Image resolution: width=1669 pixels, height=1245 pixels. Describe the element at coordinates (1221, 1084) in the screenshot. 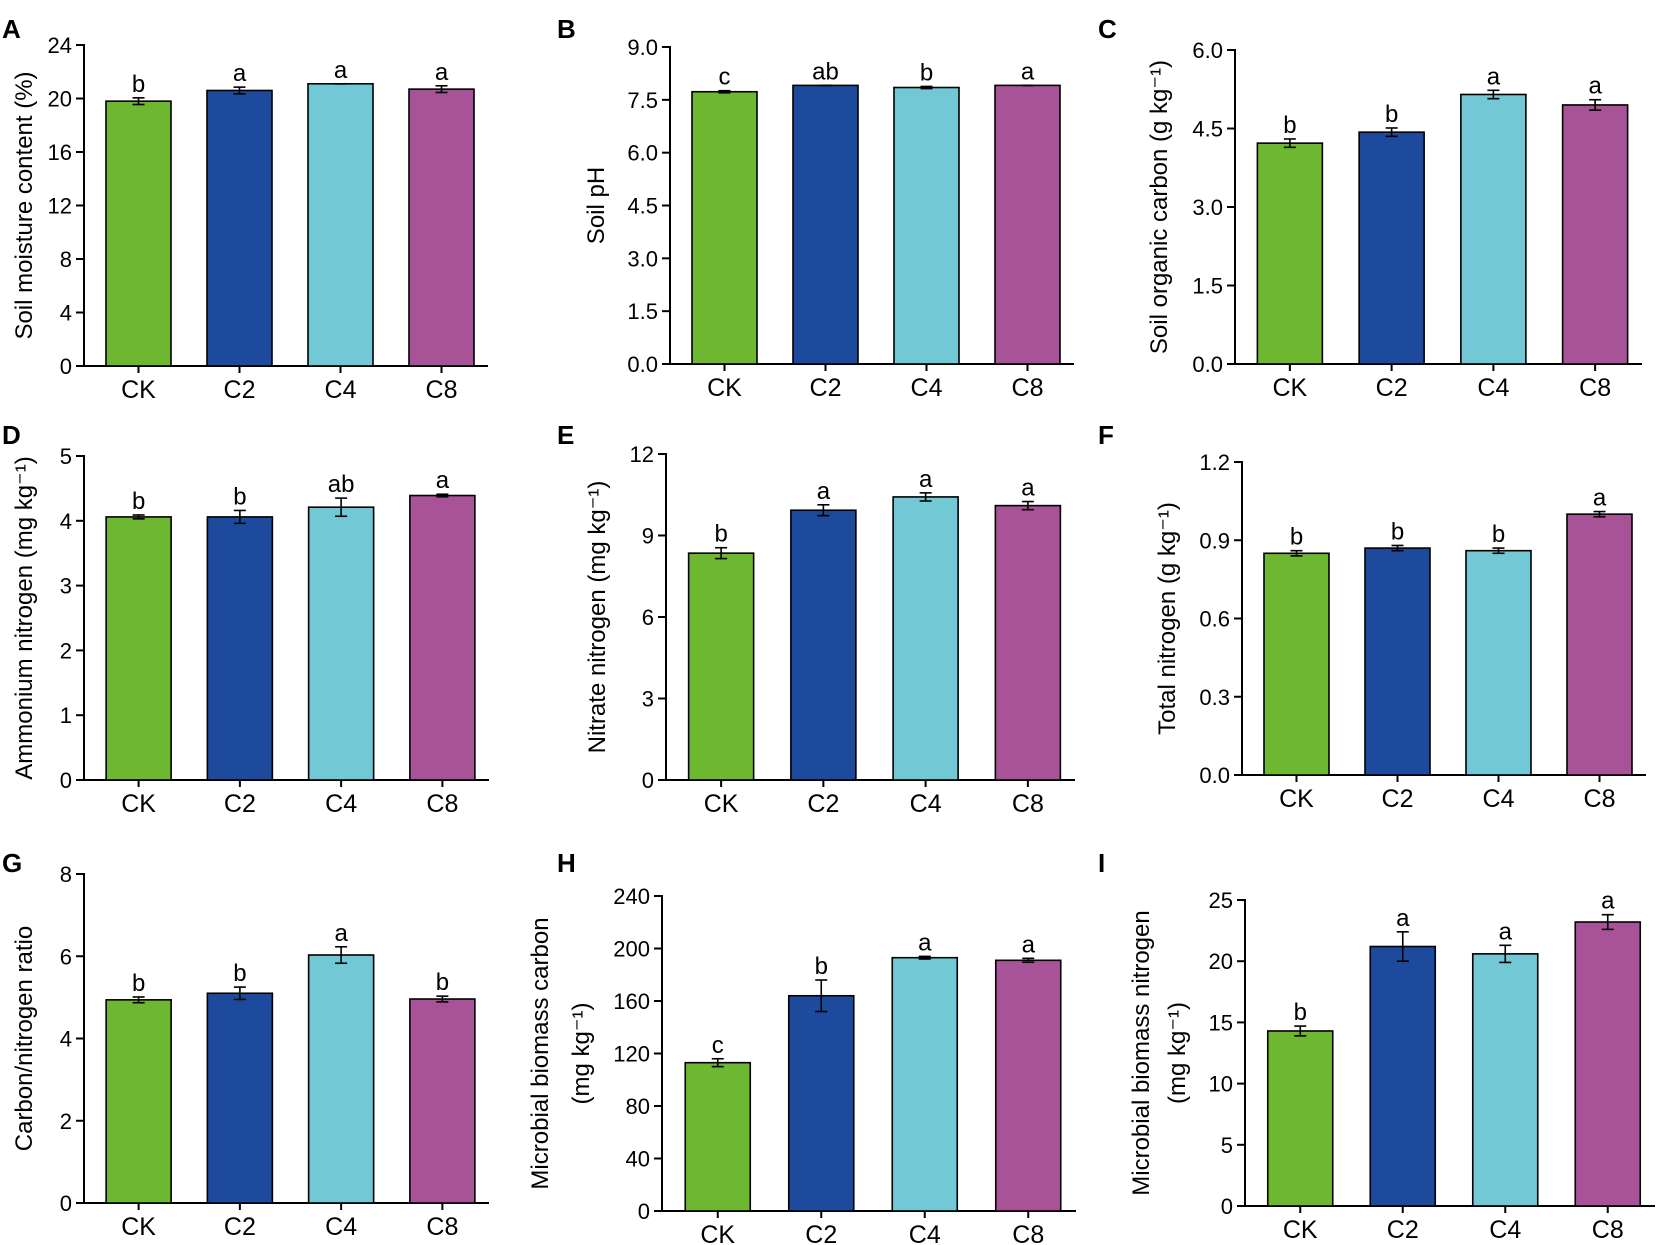

I see `y-tick-label: 10` at that location.